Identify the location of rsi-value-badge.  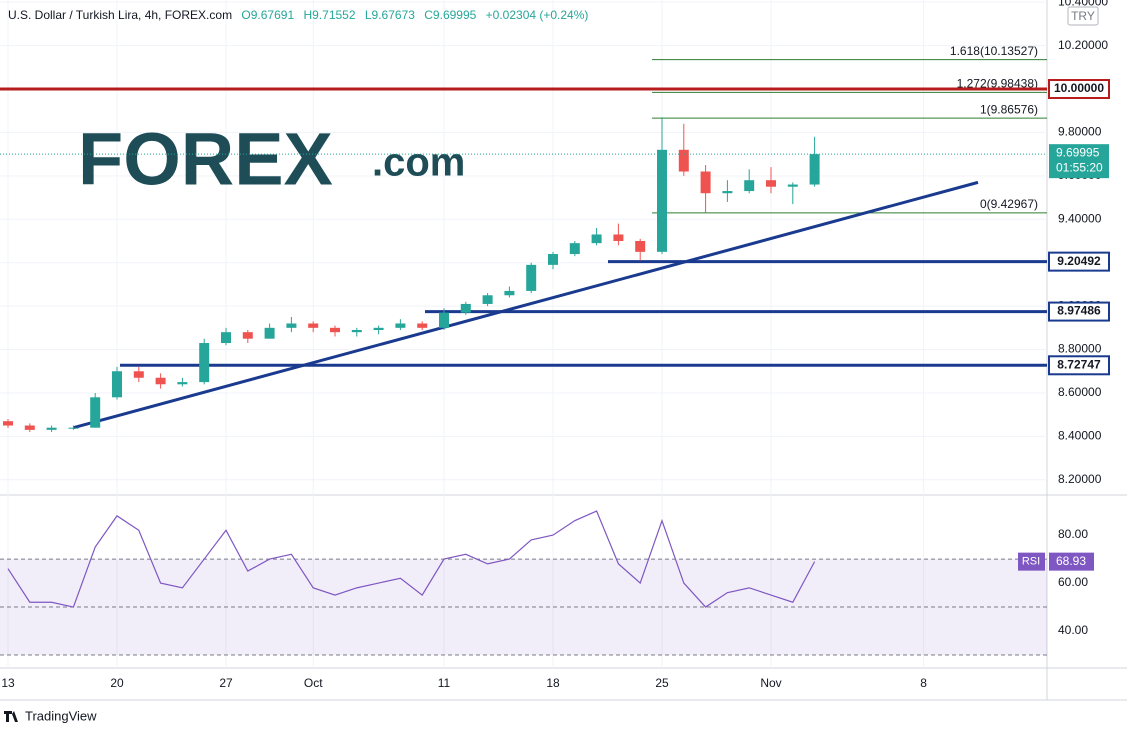
(1071, 561).